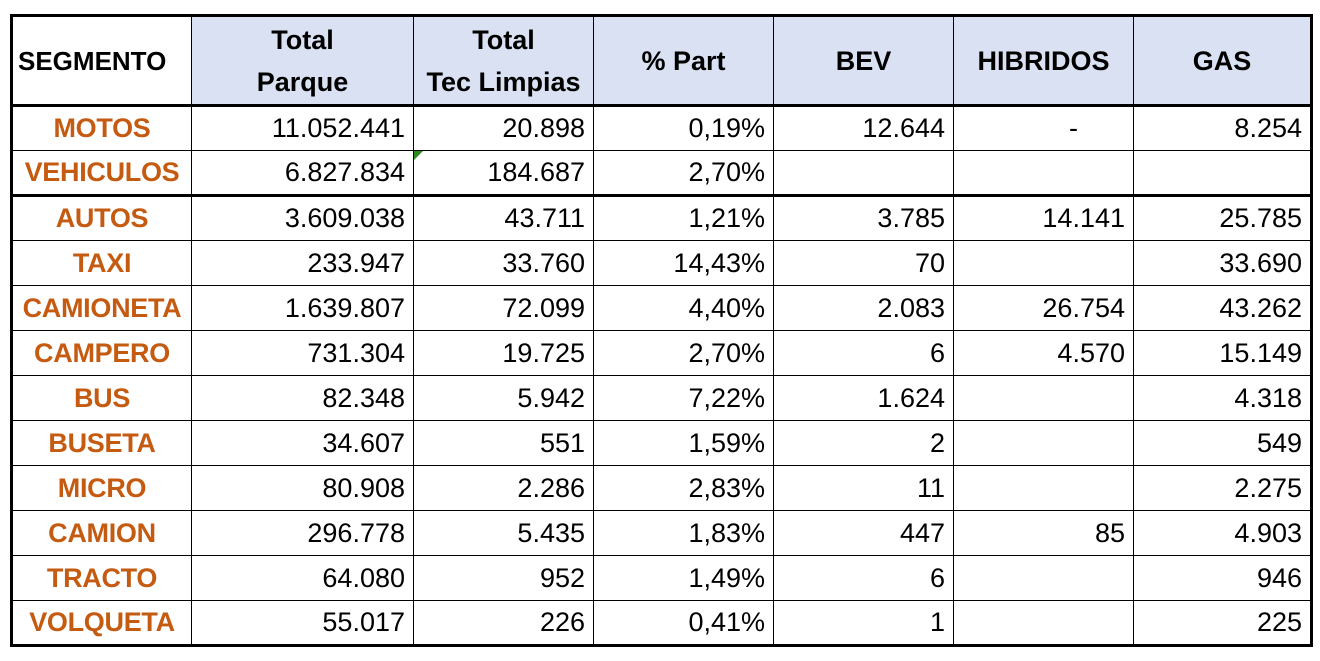 Image resolution: width=1320 pixels, height=661 pixels. I want to click on bev-cell: 1, so click(863, 623).